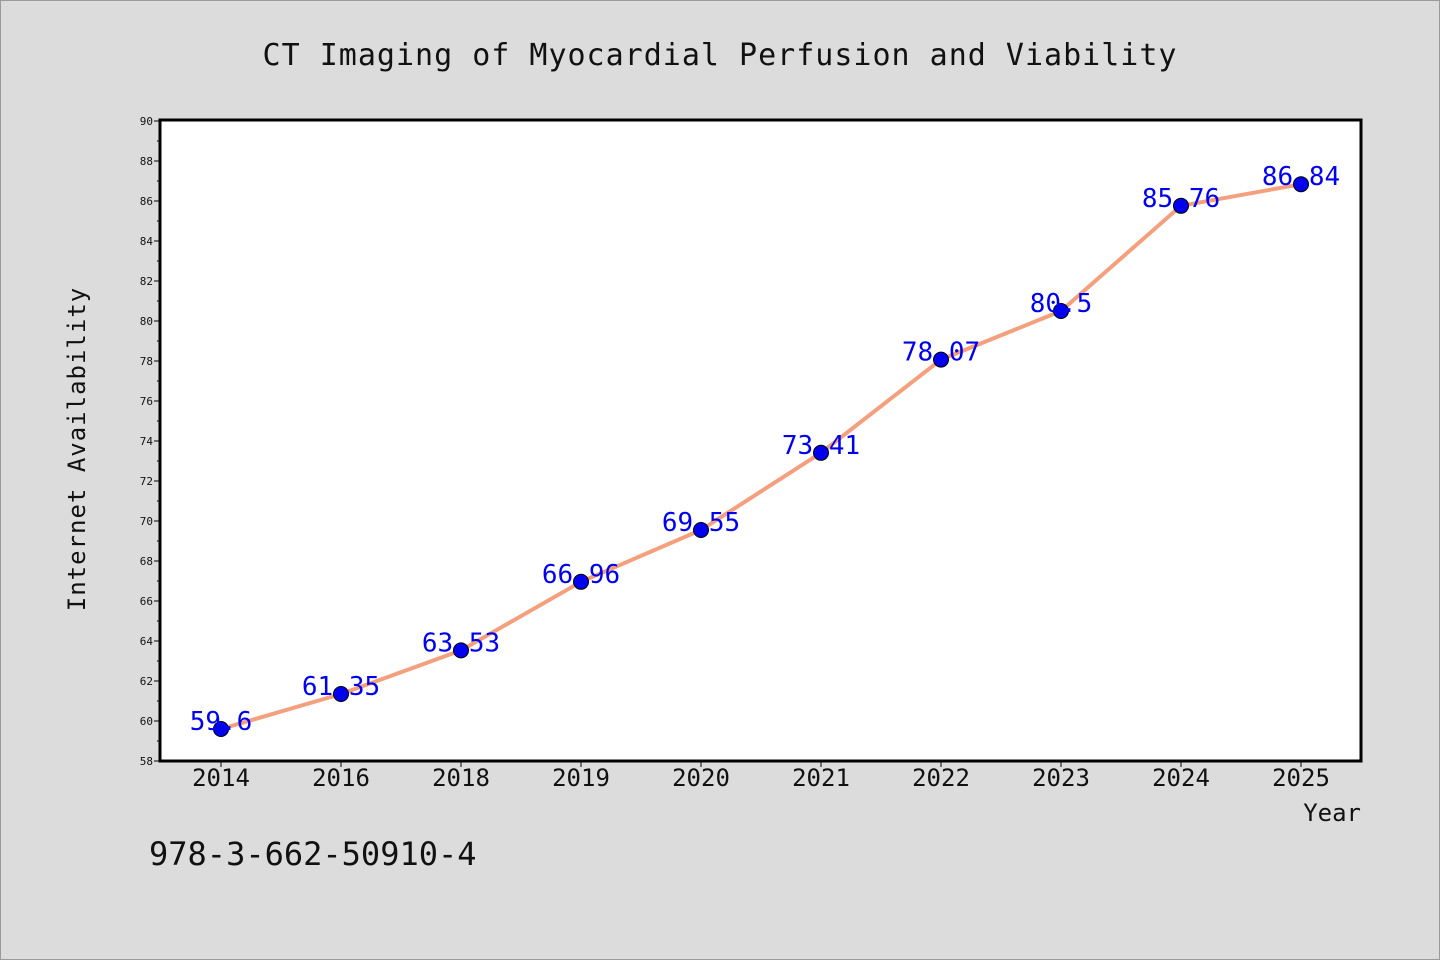 This screenshot has width=1440, height=960. Describe the element at coordinates (146, 361) in the screenshot. I see `y-tick-label: 78` at that location.